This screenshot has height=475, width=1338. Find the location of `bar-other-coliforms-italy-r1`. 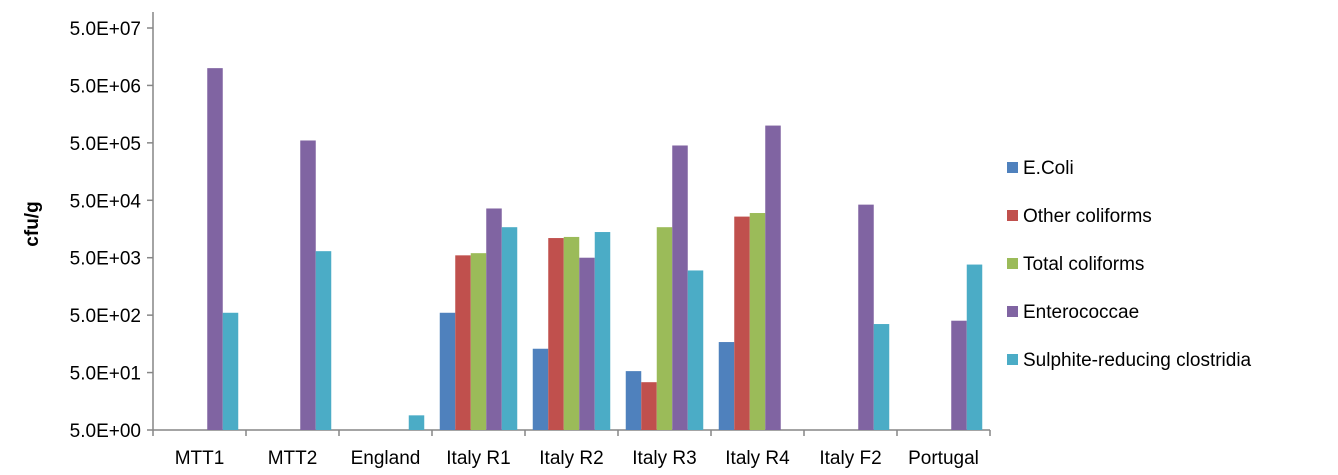

bar-other-coliforms-italy-r1 is located at coordinates (463, 342).